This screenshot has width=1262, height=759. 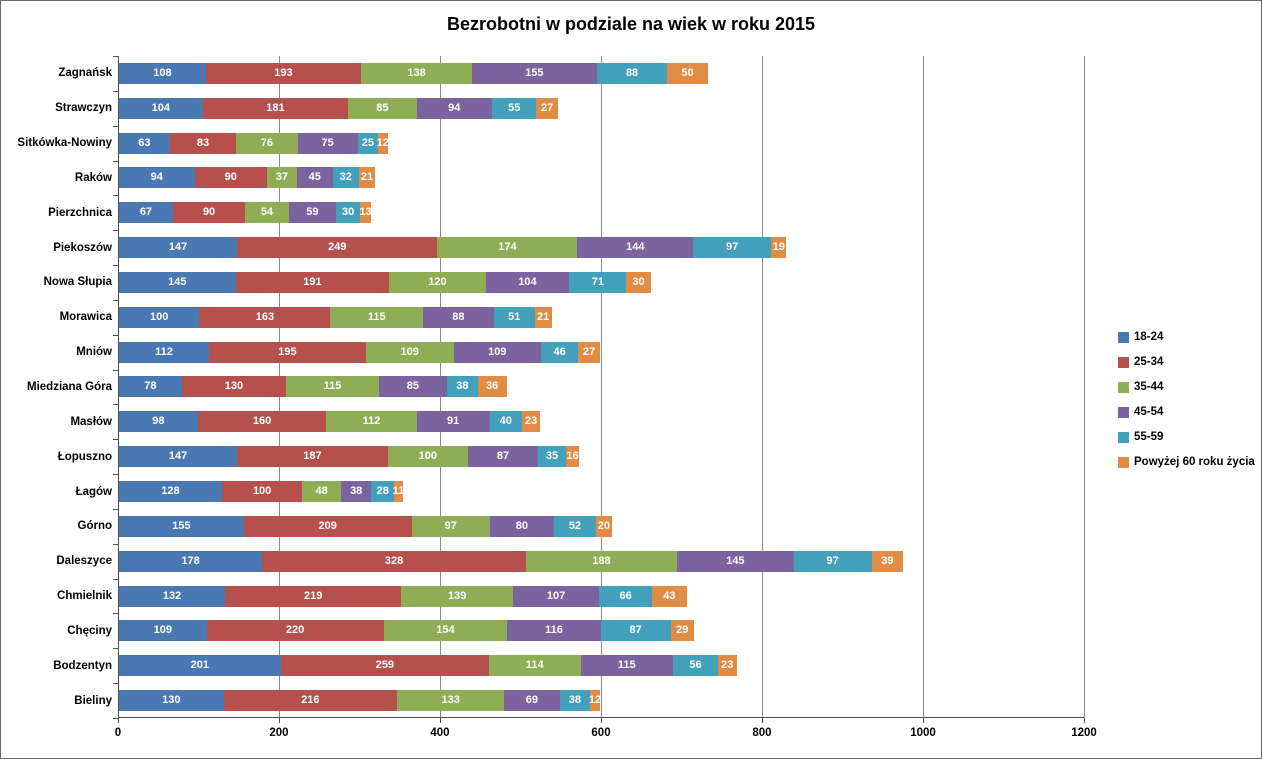 I want to click on category-label: Miedziana Góra, so click(x=69, y=386).